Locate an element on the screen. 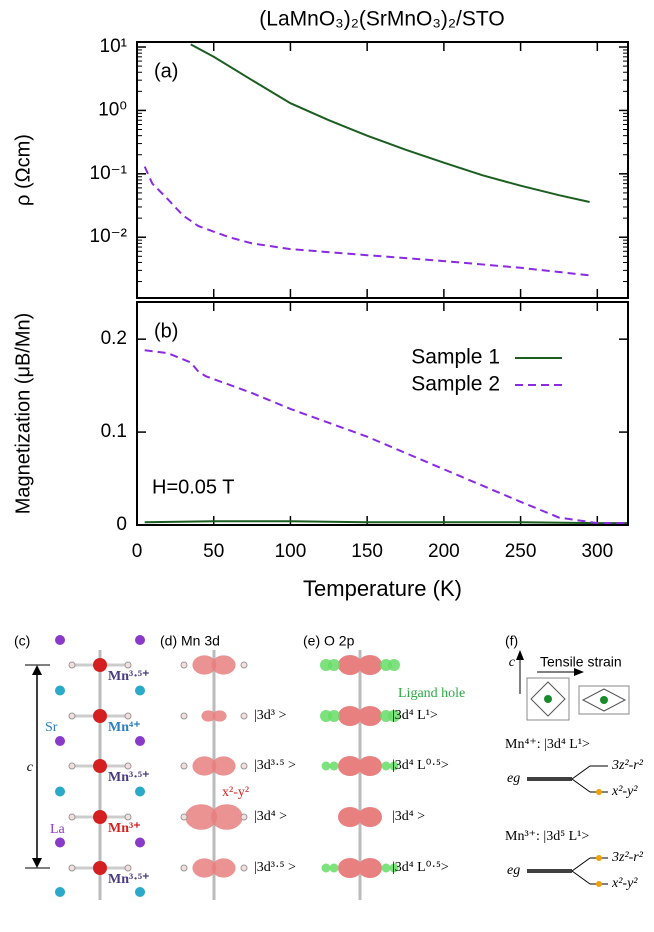 This screenshot has width=654, height=932. panel-label: (e) O 2p is located at coordinates (329, 641).